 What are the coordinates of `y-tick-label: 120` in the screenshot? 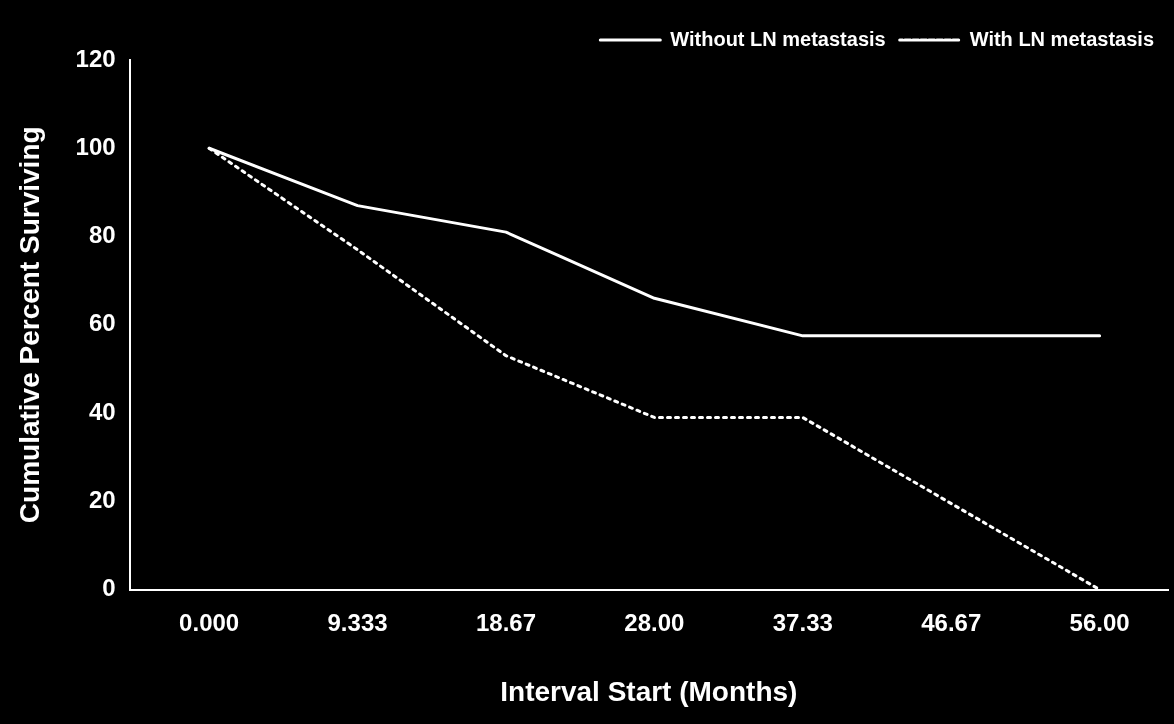 It's located at (95, 58).